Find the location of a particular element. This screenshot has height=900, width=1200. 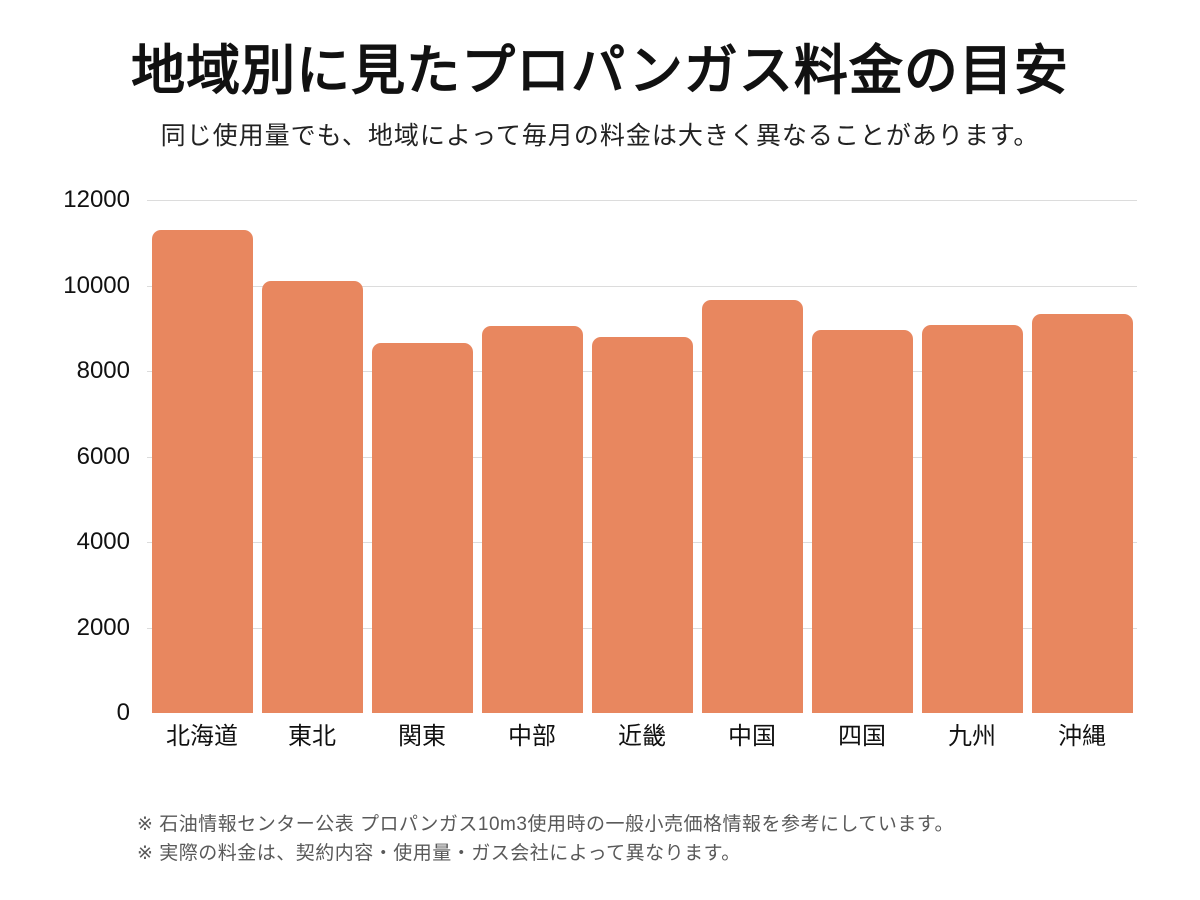

y-tick-label-4000: 4000 is located at coordinates (103, 541).